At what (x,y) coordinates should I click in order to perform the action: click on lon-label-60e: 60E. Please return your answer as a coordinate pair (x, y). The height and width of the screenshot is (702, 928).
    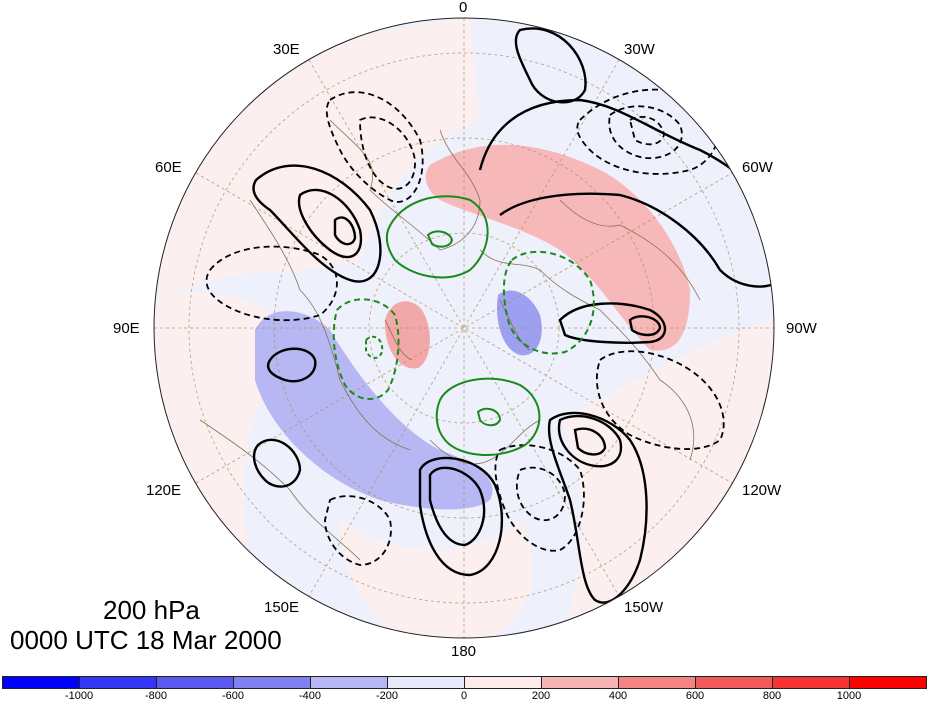
    Looking at the image, I should click on (168, 167).